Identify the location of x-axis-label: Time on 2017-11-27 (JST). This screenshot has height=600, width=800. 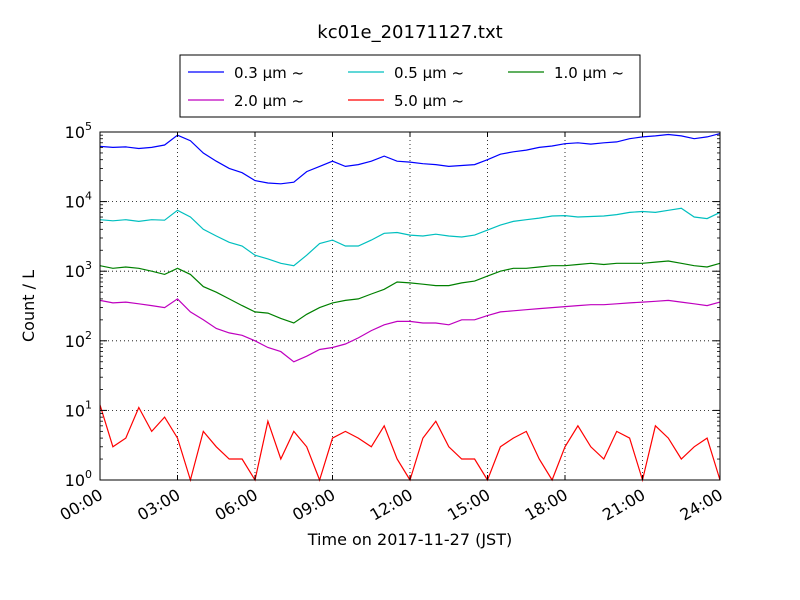
(409, 539).